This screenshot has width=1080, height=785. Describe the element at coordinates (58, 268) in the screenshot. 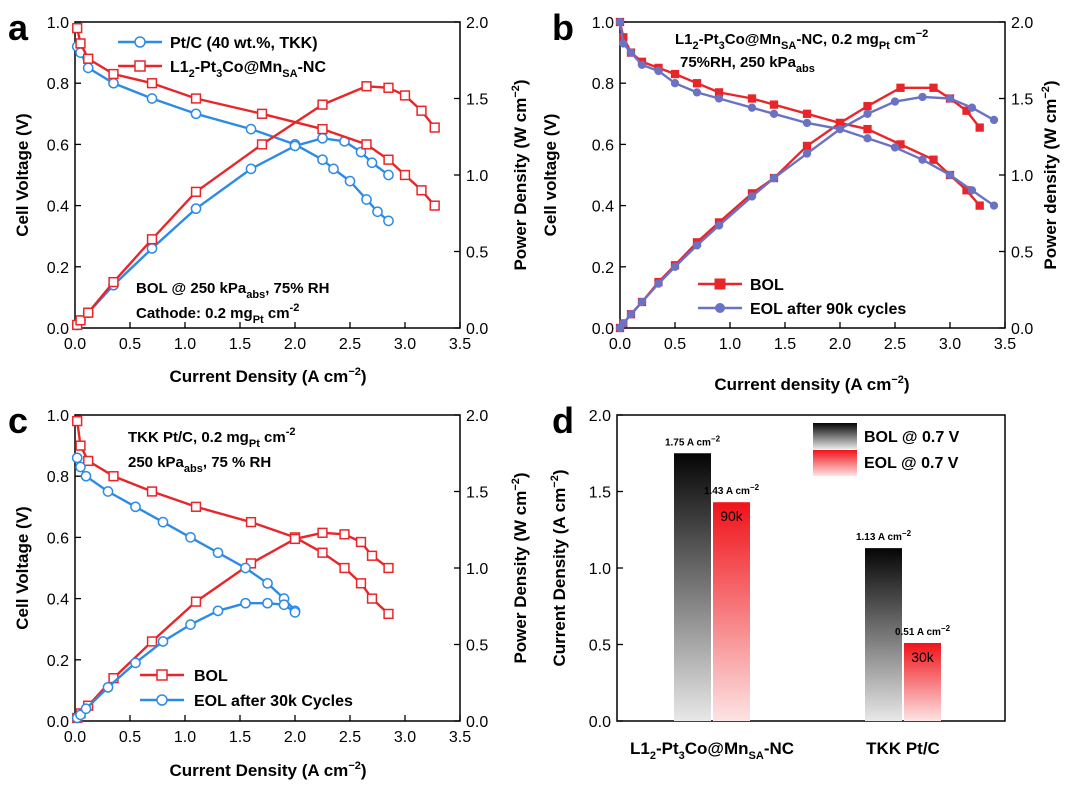

I see `y-left-tick-label: 0.2` at that location.